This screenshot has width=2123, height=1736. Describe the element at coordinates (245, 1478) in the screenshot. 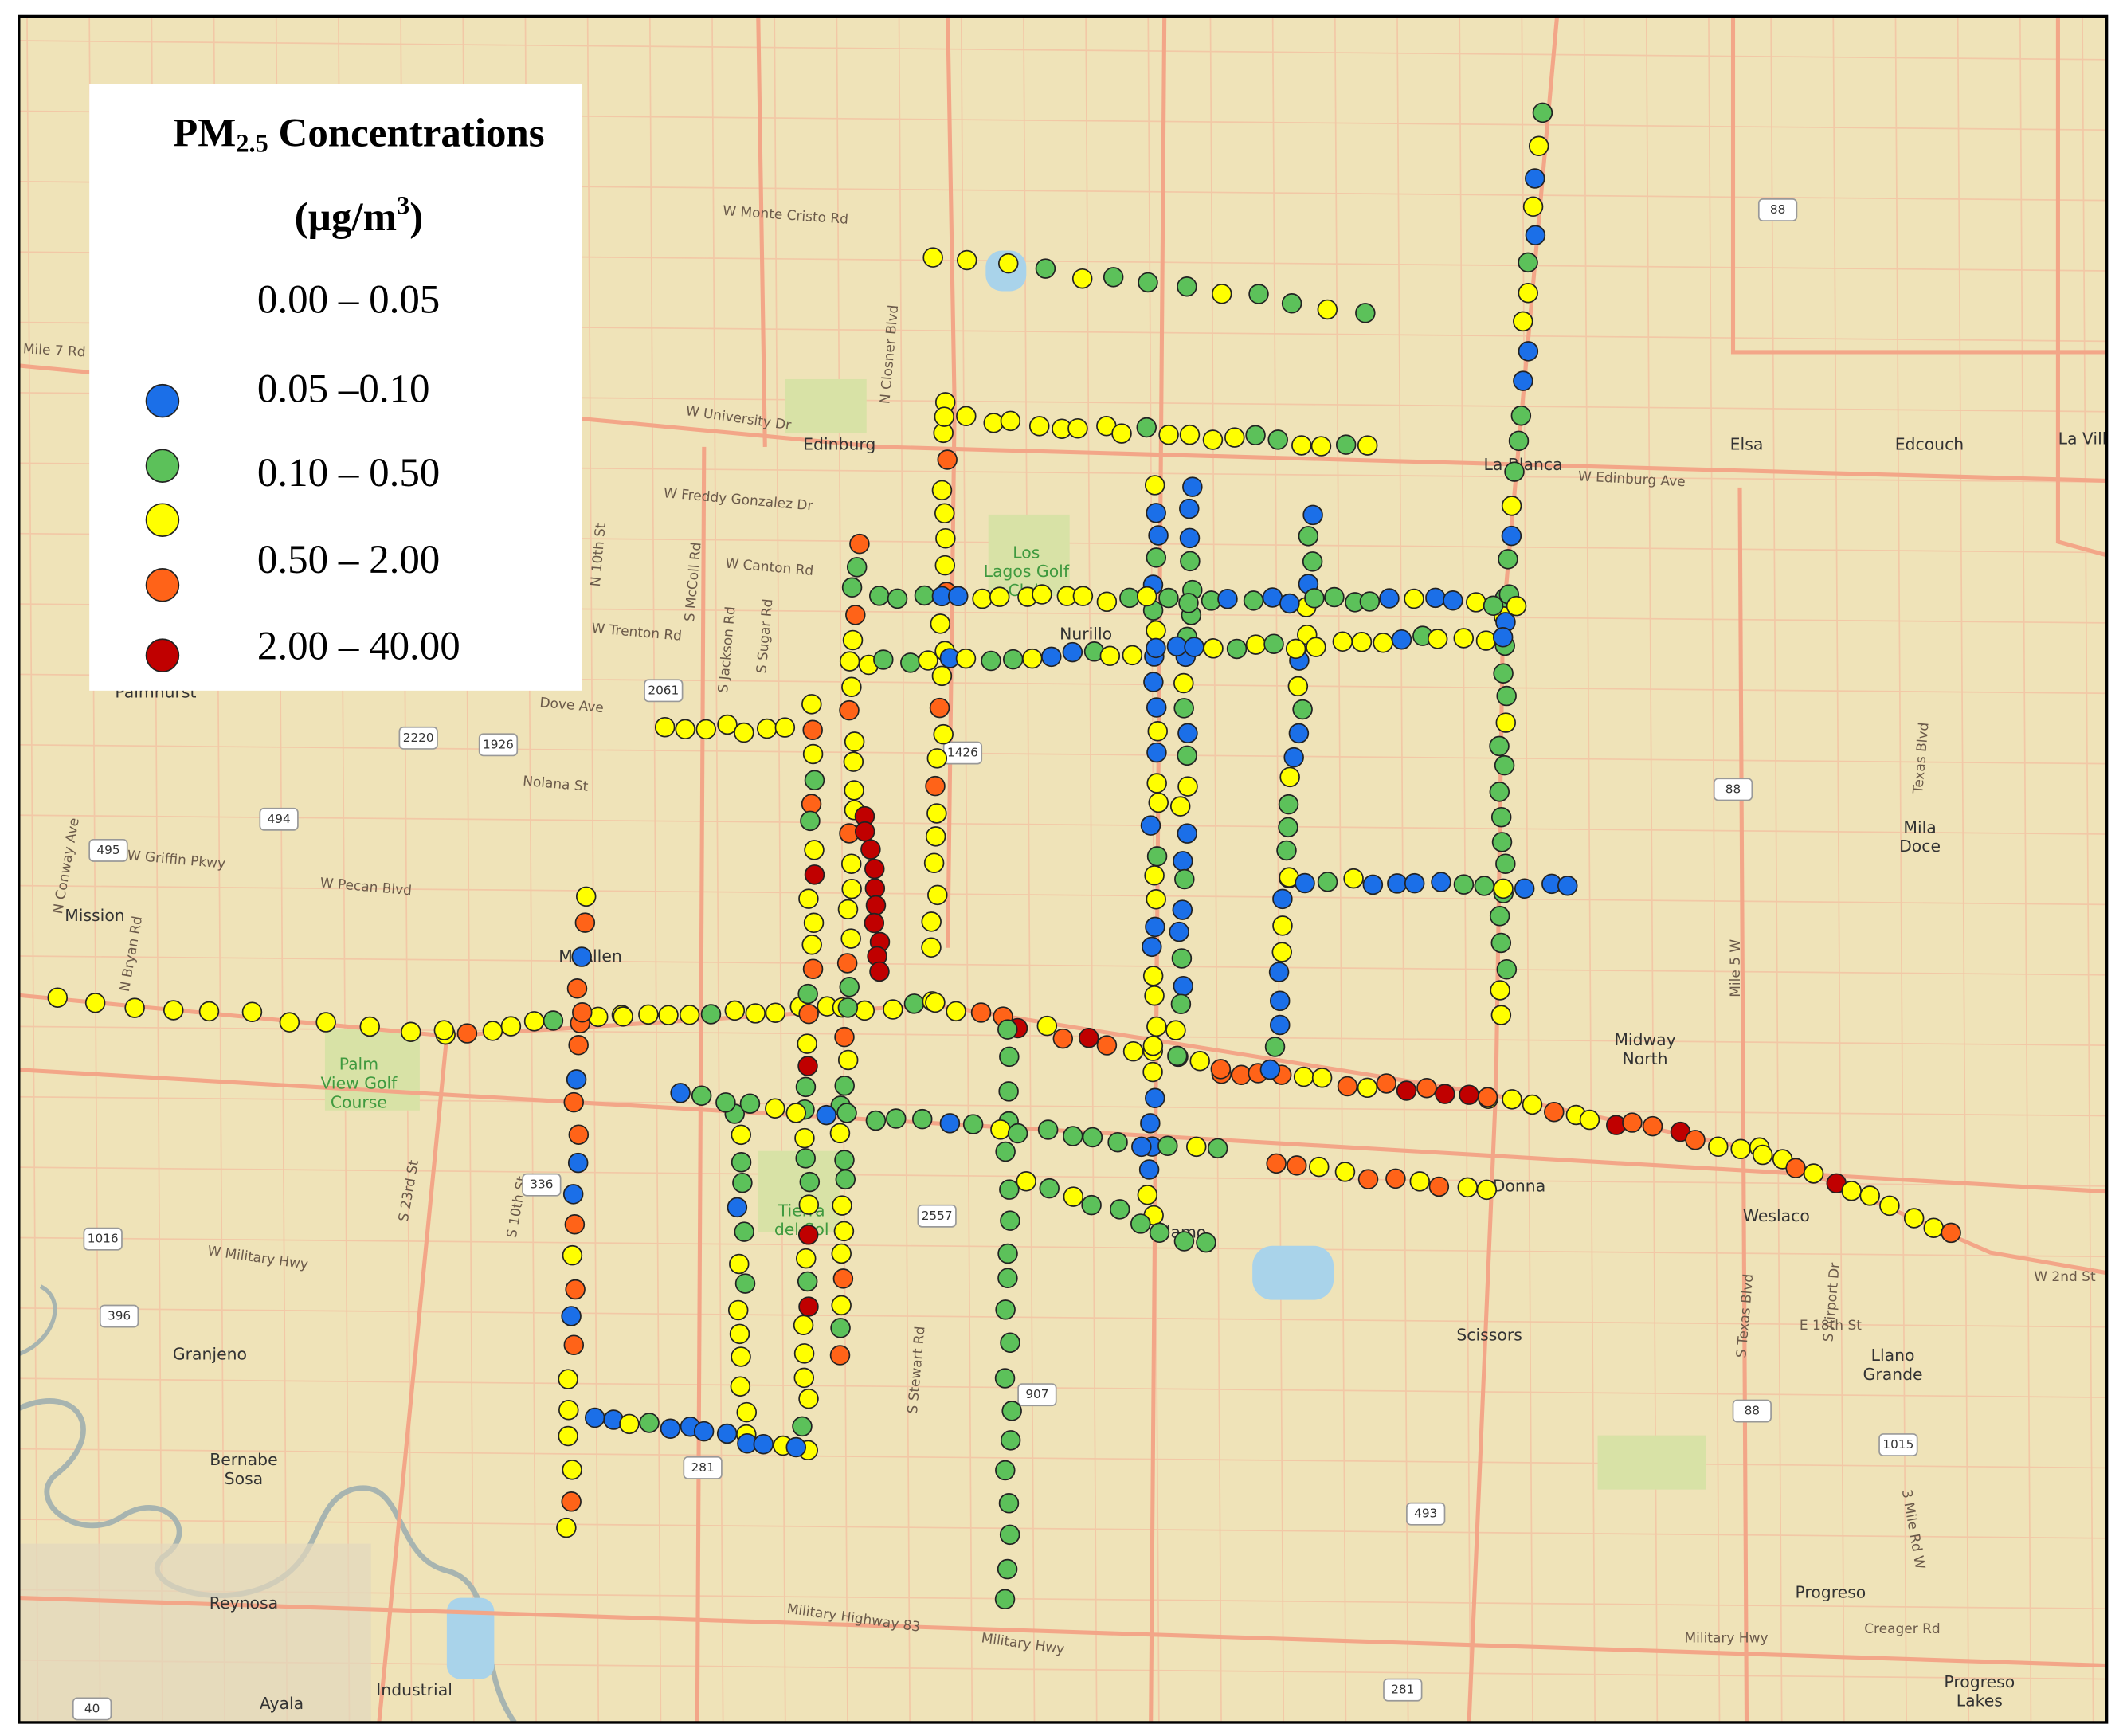

I see `place-label: Sosa` at that location.